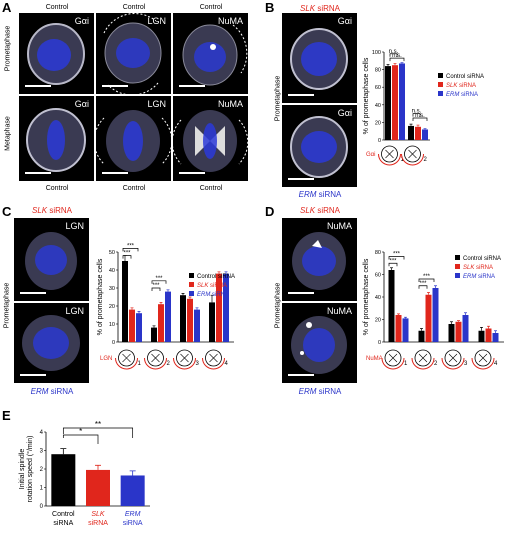 This screenshot has height=546, width=520. I want to click on category-label: Control, so click(63, 514).